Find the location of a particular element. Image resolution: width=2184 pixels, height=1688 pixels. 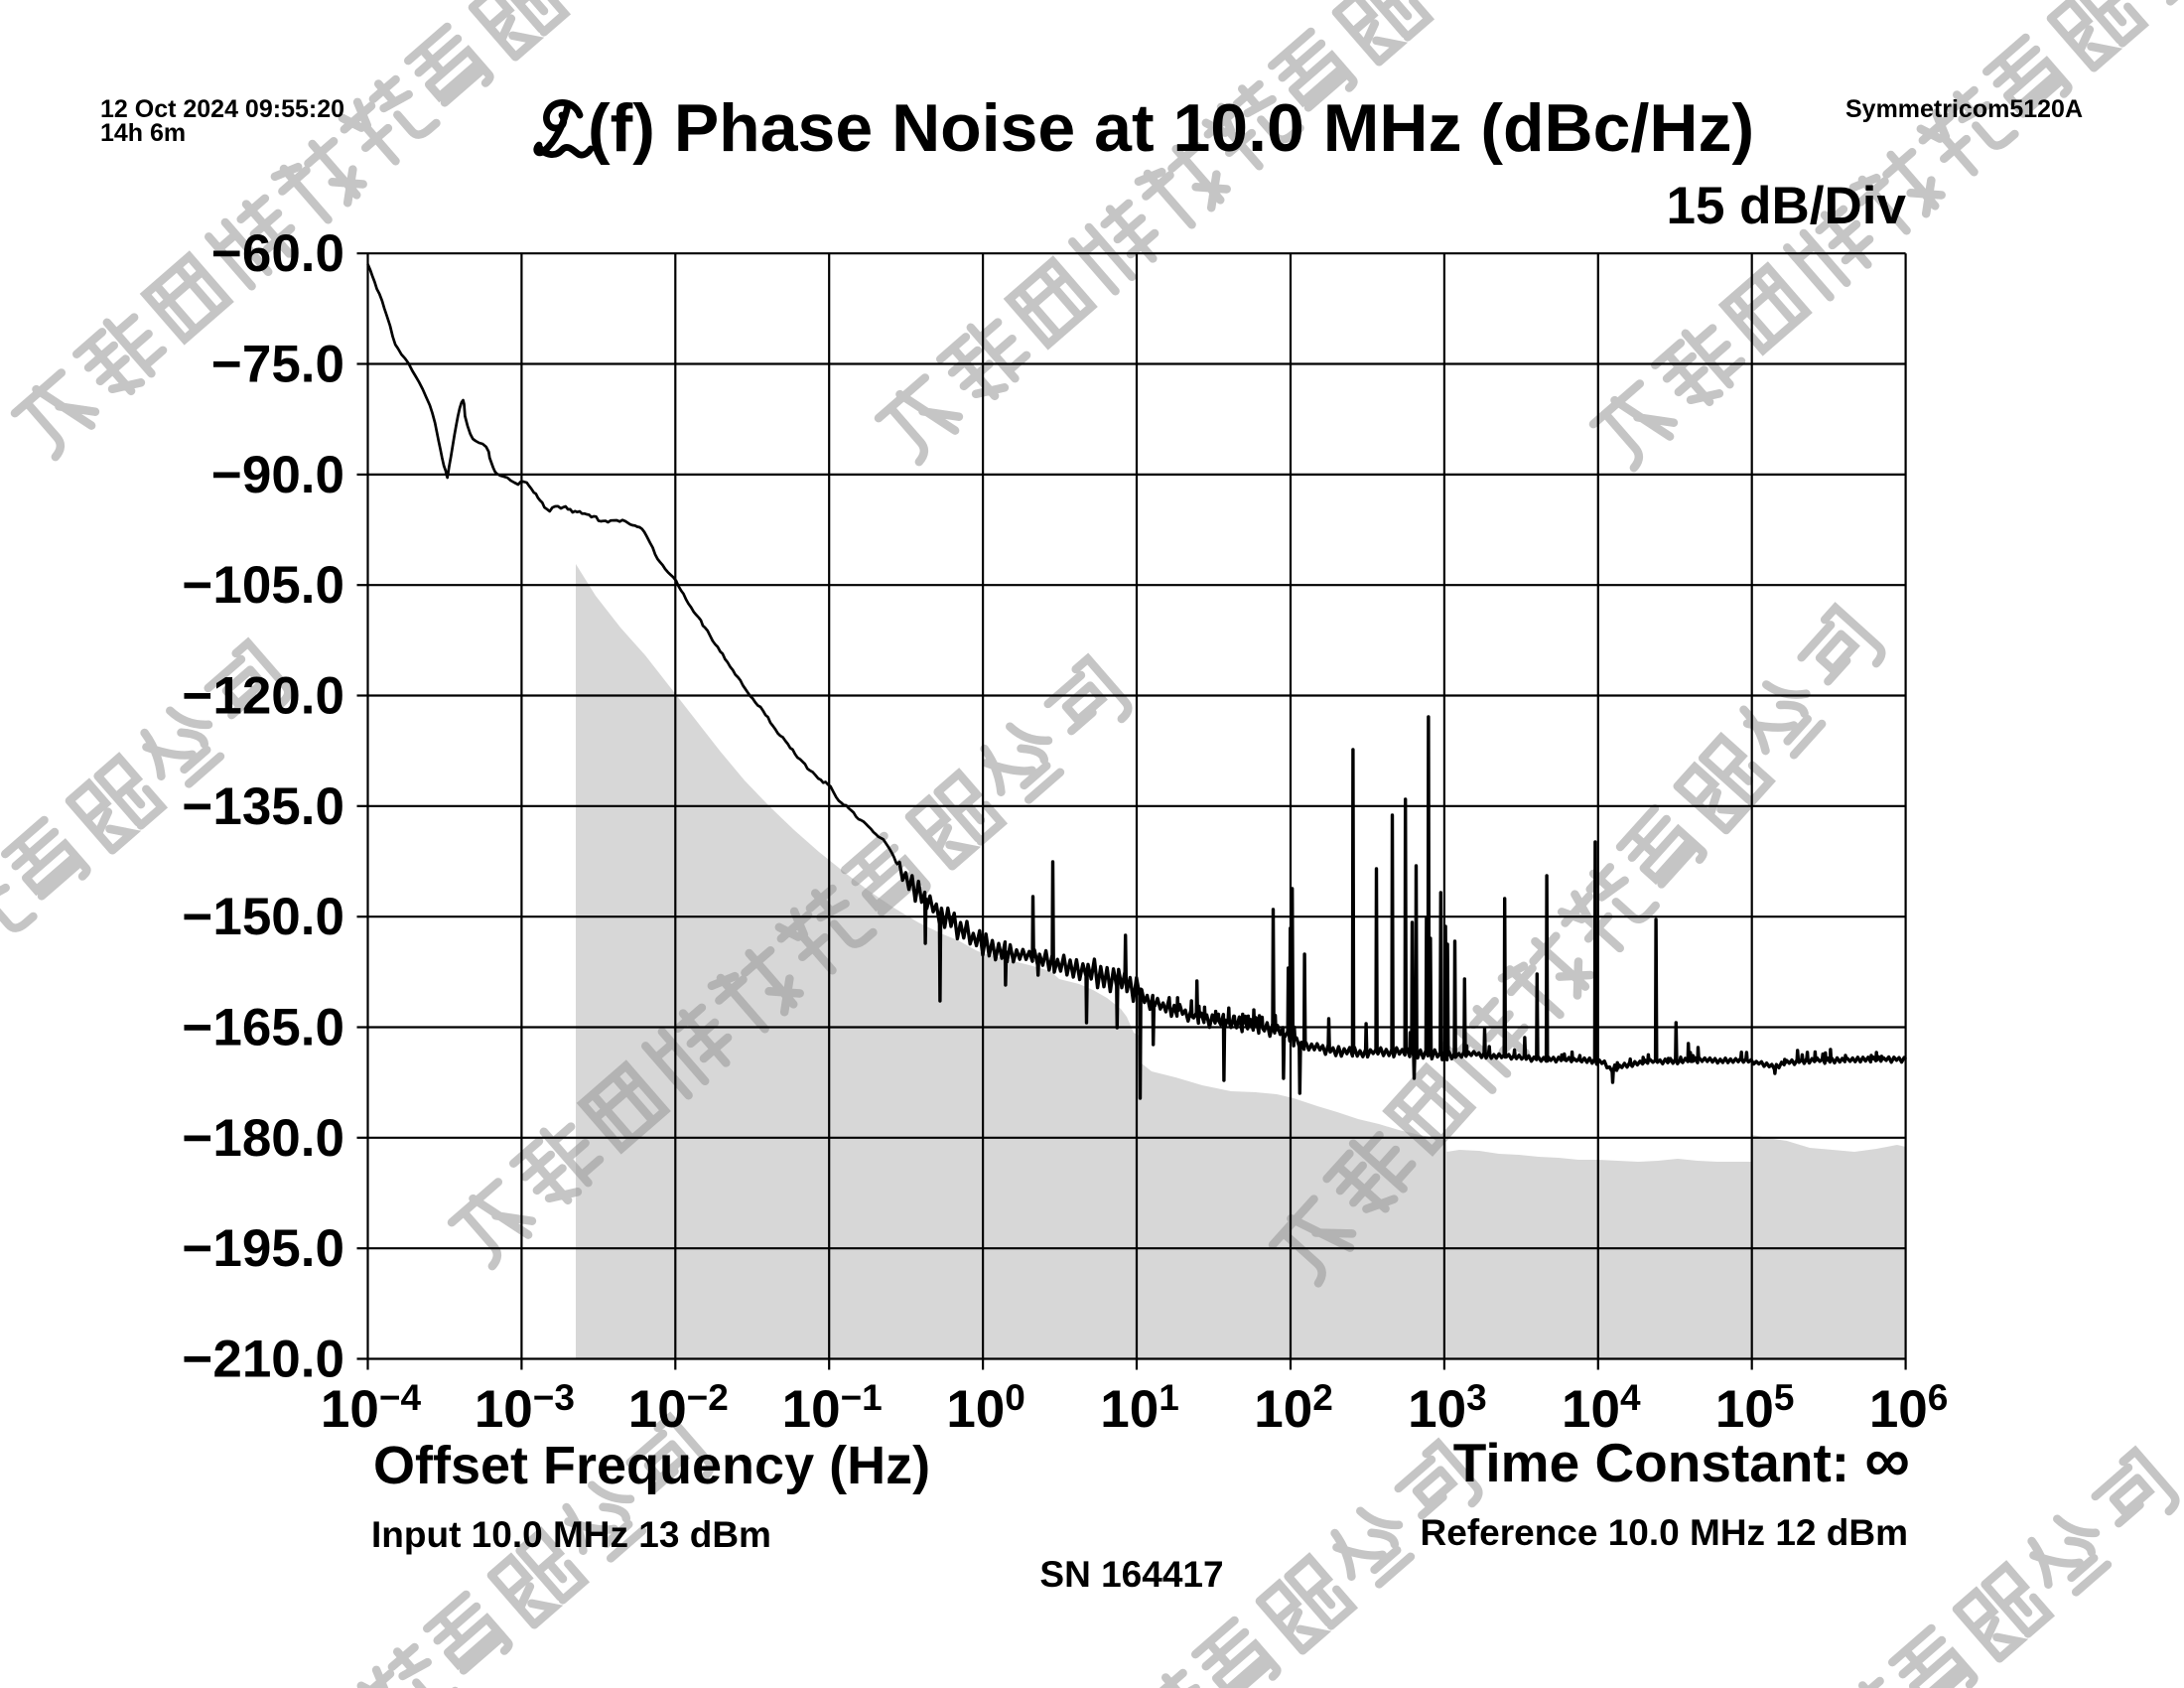

svg-text: −75.0 is located at coordinates (277, 365).